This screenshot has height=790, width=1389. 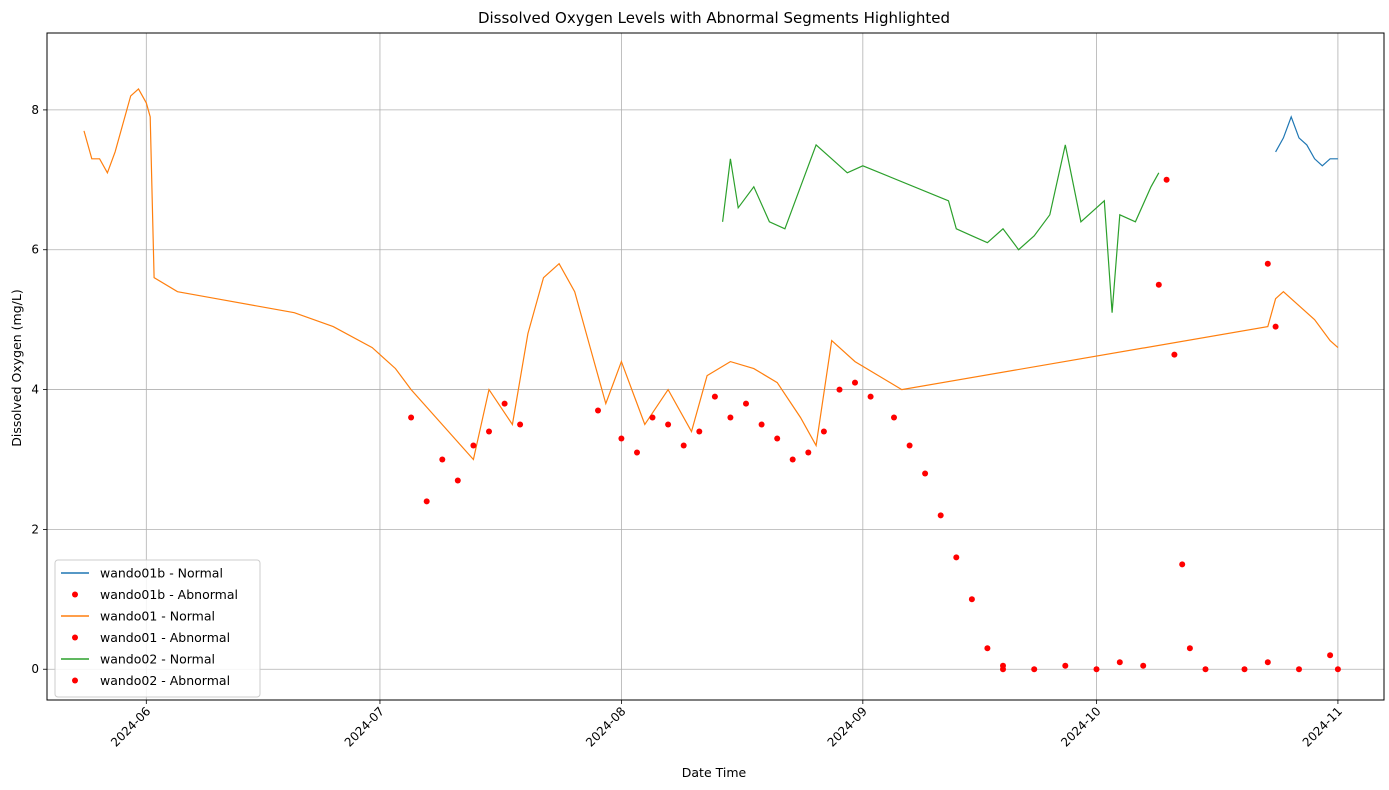 I want to click on legend-box, so click(x=157, y=628).